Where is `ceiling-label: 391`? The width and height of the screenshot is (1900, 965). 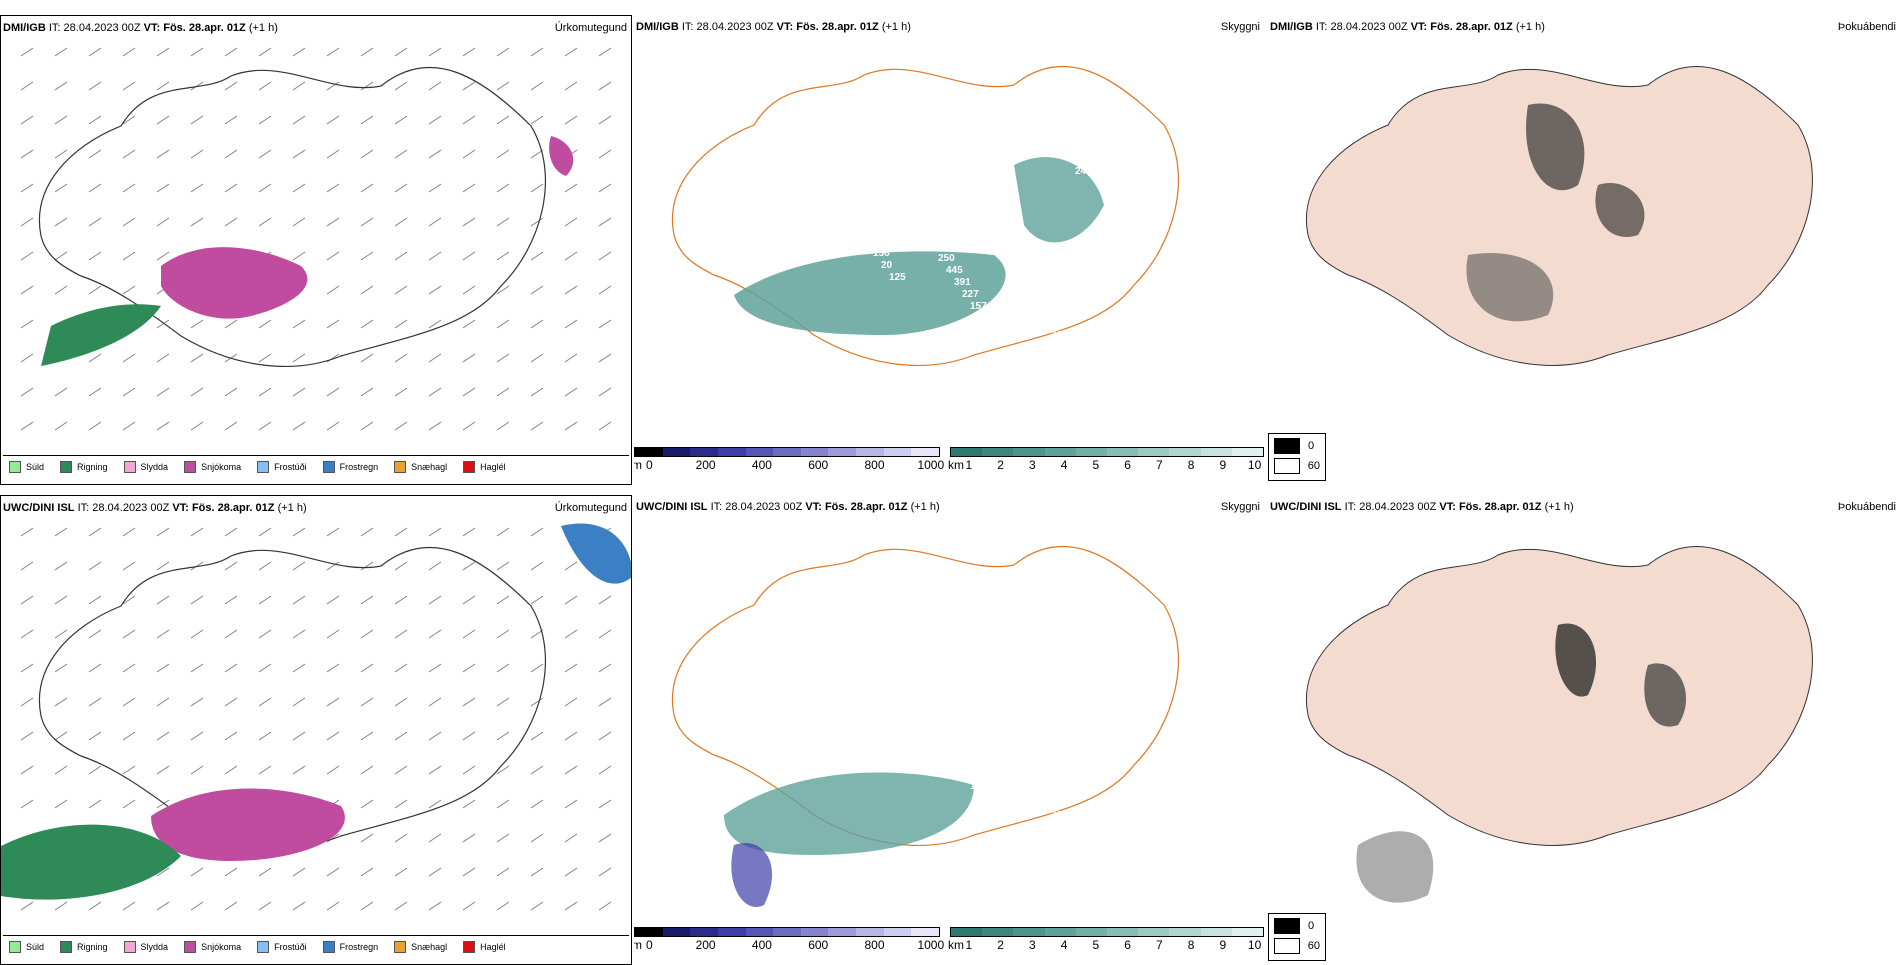 ceiling-label: 391 is located at coordinates (962, 282).